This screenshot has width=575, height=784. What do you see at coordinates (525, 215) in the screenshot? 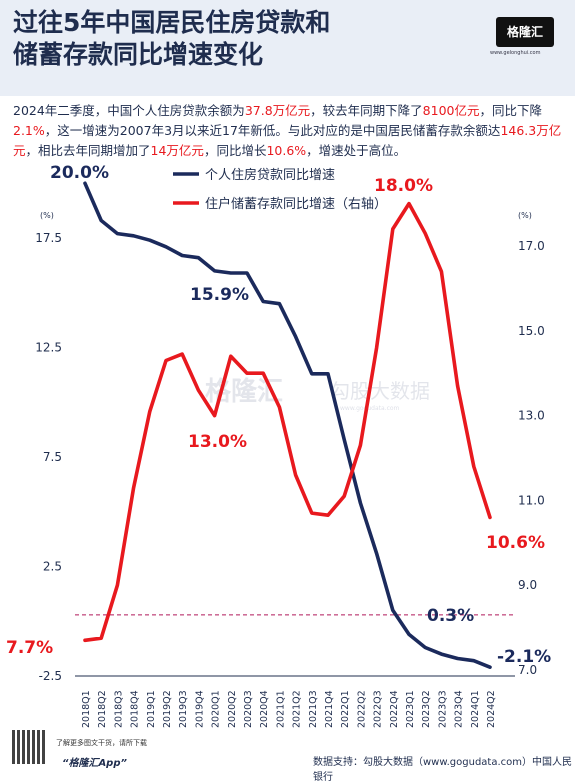
I see `right-axis-unit: (%)` at bounding box center [525, 215].